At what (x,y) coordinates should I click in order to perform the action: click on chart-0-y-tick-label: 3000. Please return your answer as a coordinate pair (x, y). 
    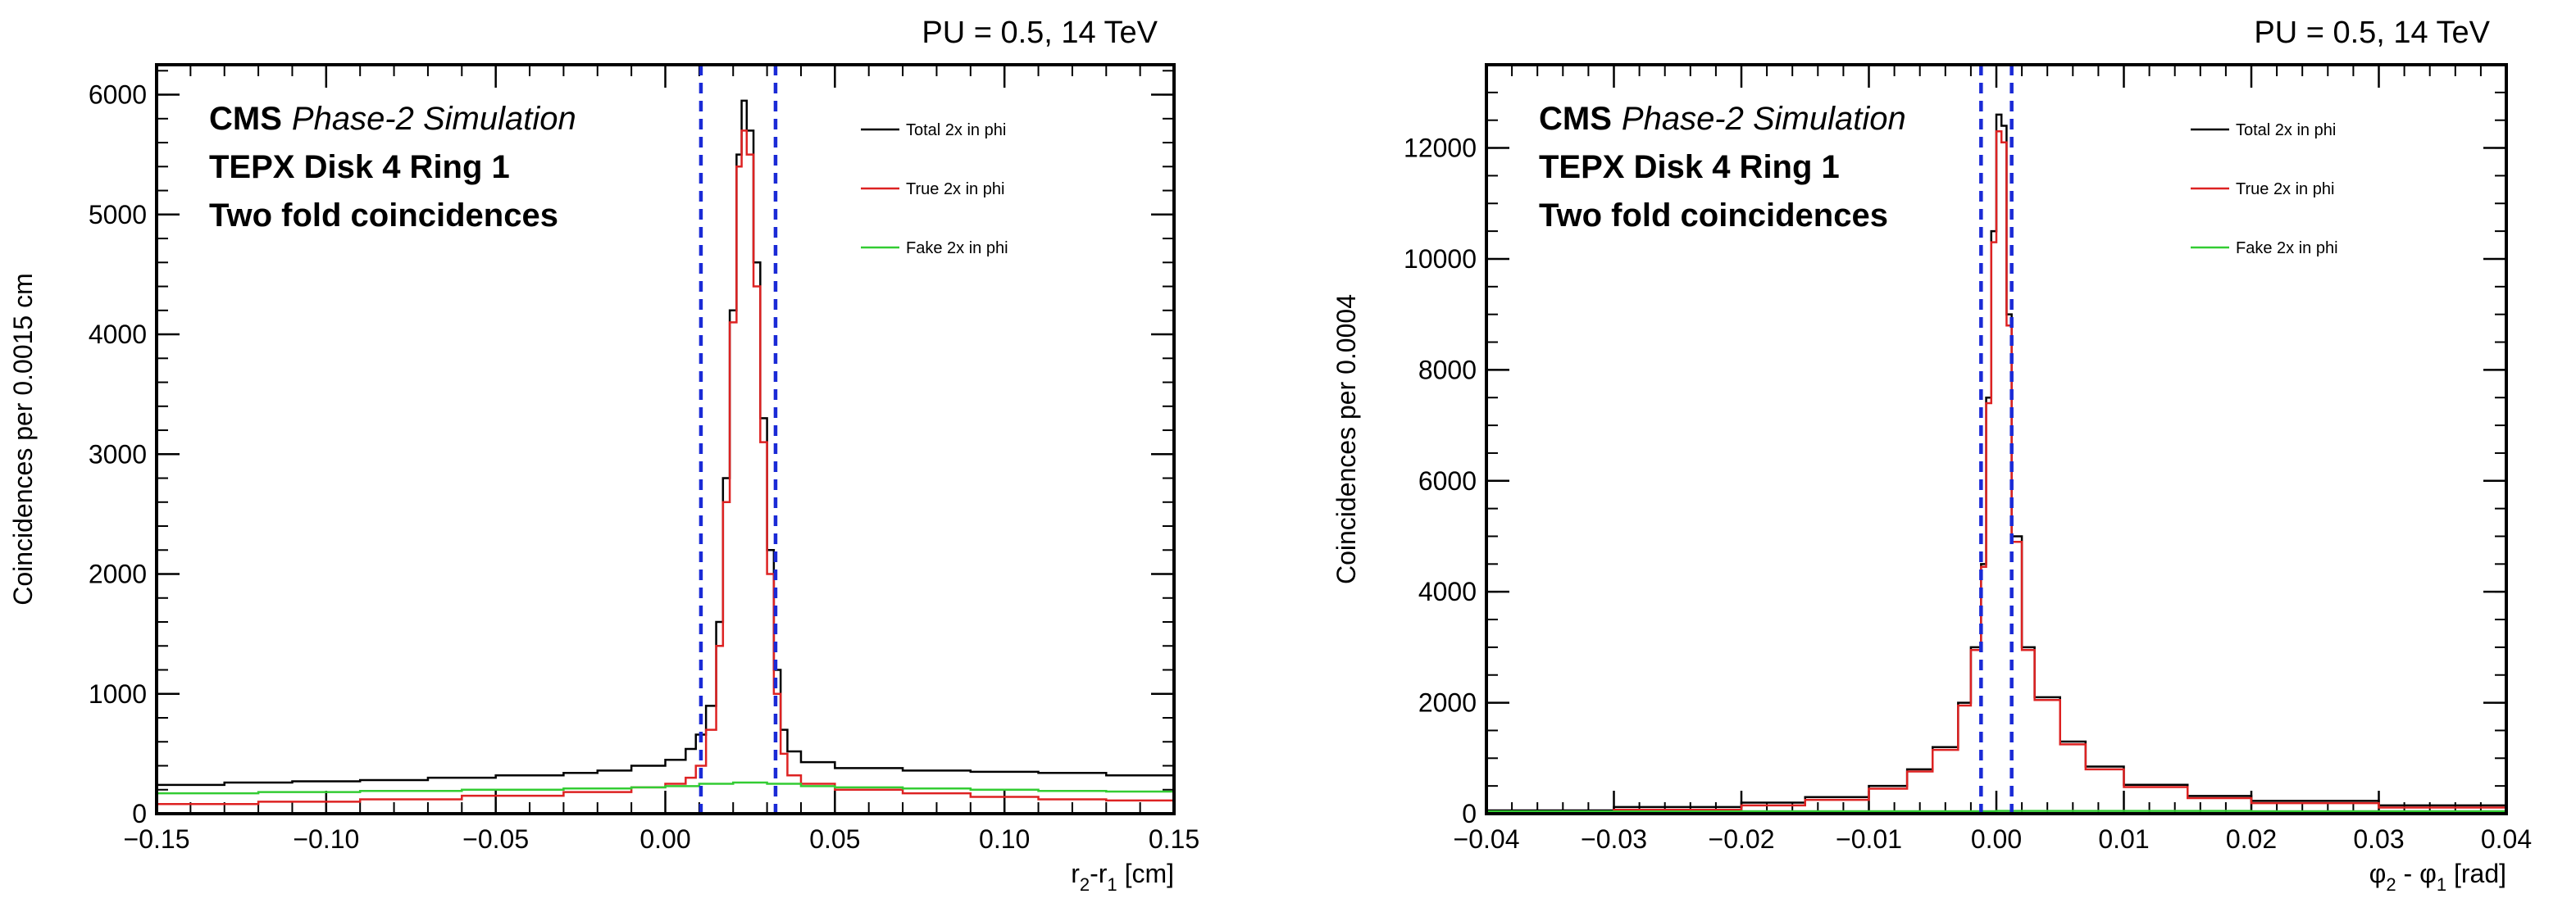
    Looking at the image, I should click on (118, 454).